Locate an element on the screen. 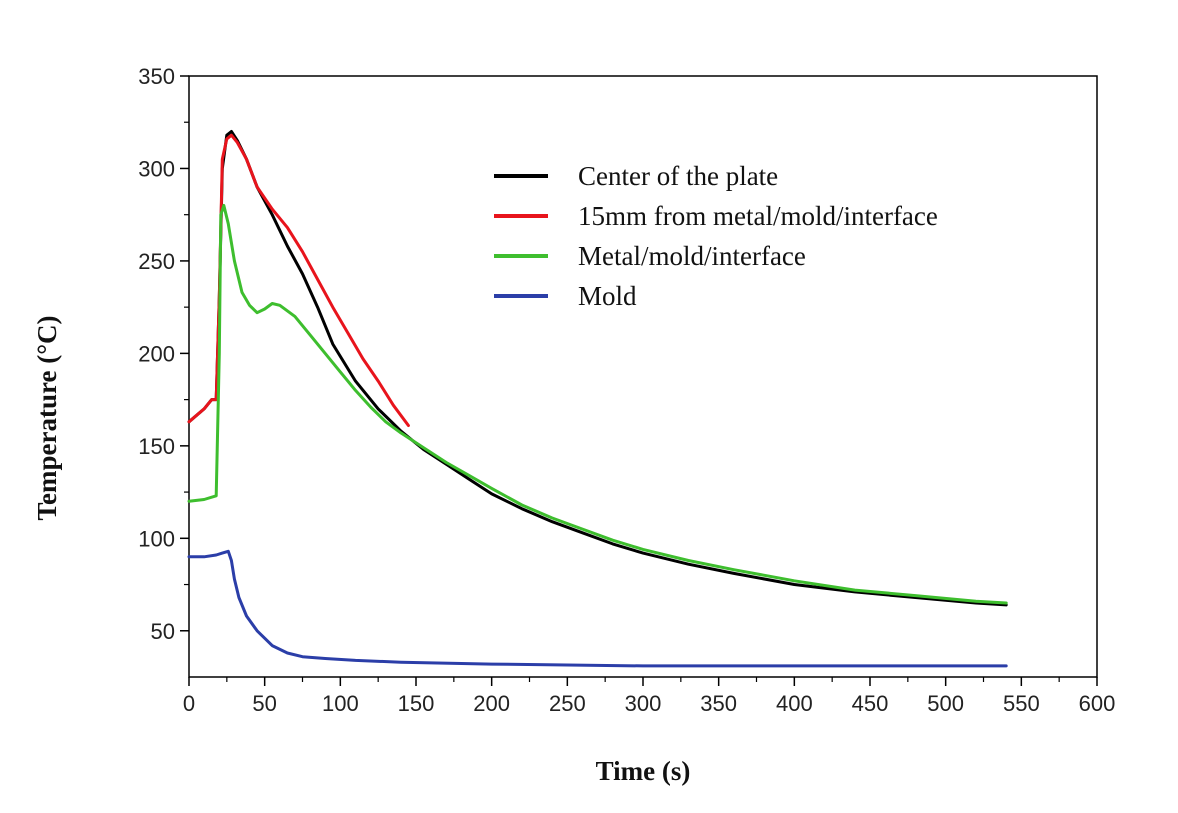  x-tick-label: 400 is located at coordinates (794, 703).